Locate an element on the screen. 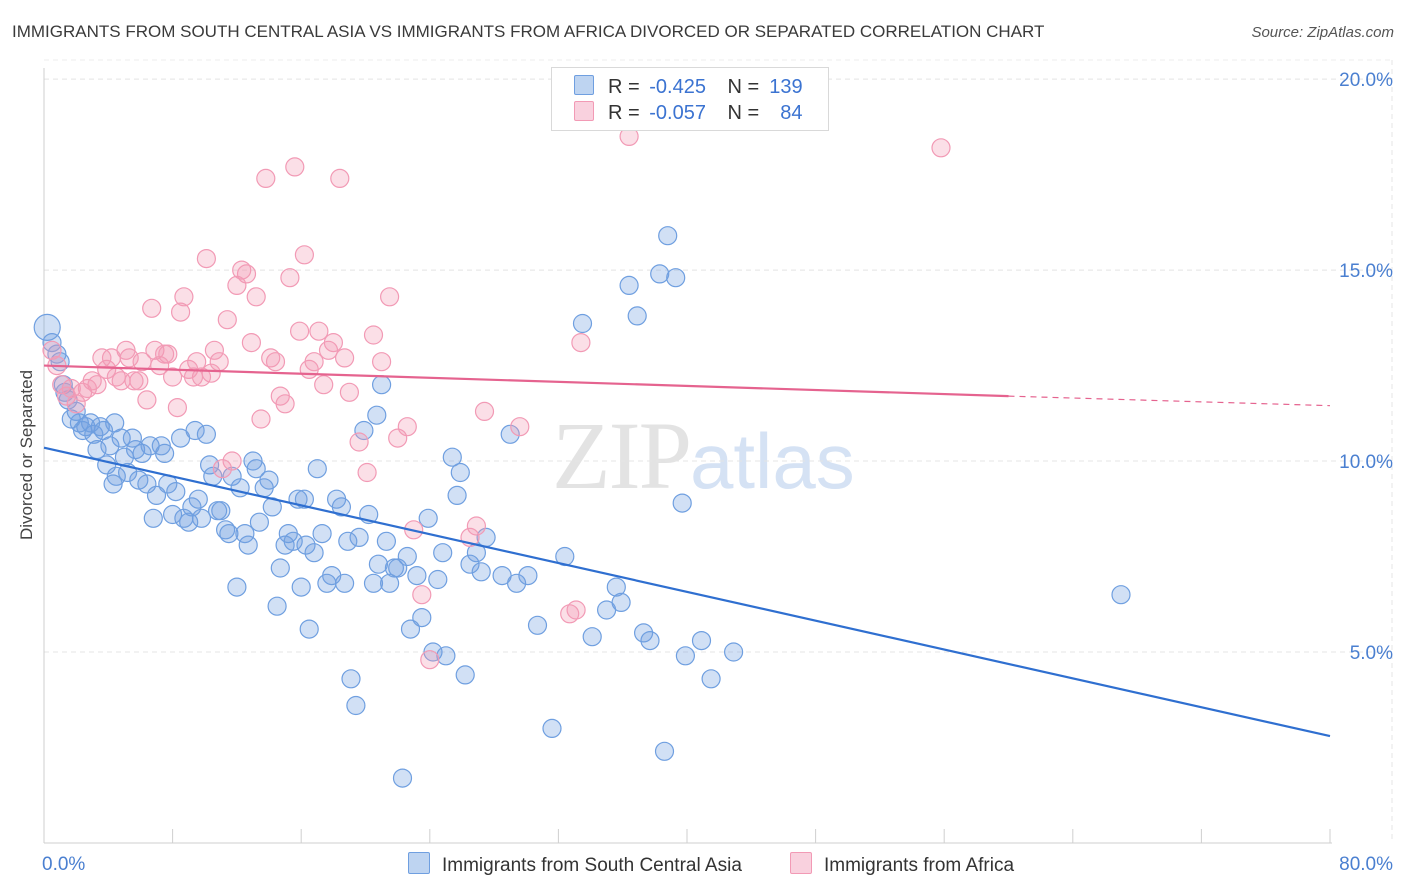  n-label: N = is located at coordinates (743, 87).